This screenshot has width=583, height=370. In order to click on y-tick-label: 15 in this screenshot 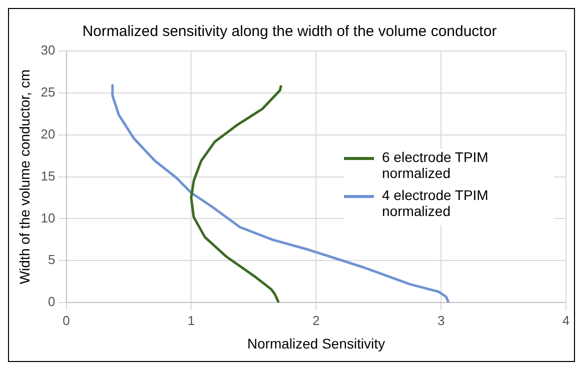, I will do `click(48, 176)`.